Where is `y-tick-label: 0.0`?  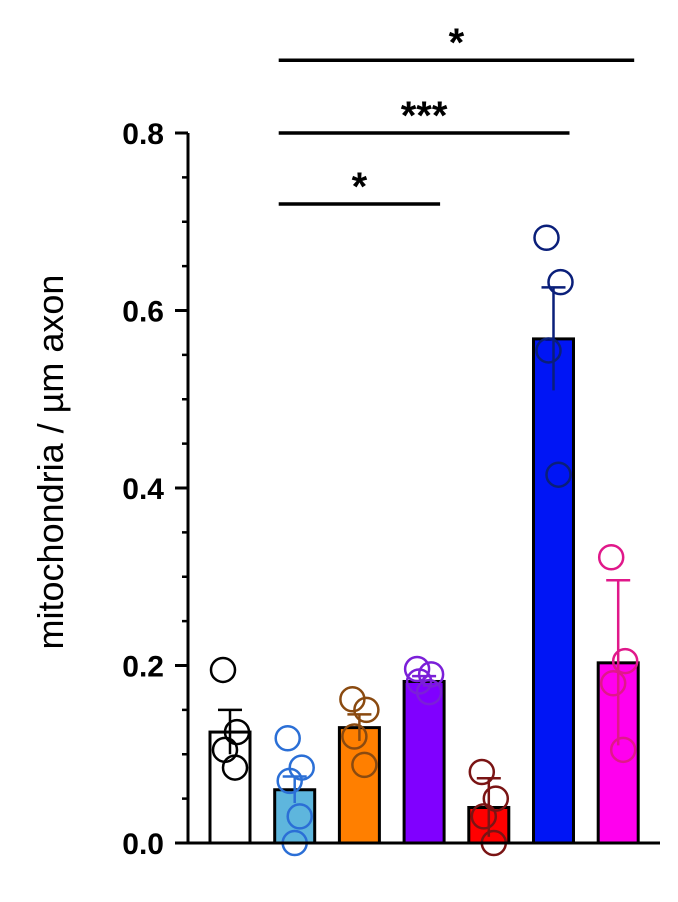 y-tick-label: 0.0 is located at coordinates (143, 844).